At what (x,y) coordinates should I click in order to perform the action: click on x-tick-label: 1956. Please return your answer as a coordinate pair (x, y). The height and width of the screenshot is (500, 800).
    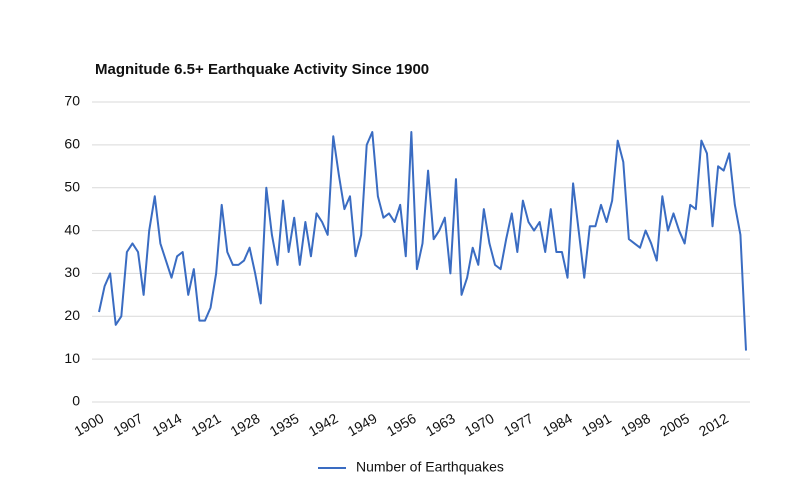
    Looking at the image, I should click on (401, 425).